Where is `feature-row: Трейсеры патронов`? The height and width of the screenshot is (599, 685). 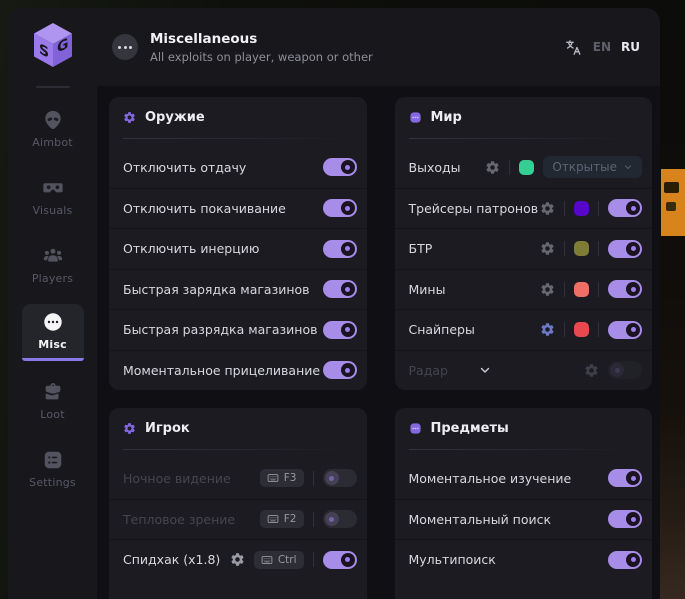 feature-row: Трейсеры патронов is located at coordinates (523, 208).